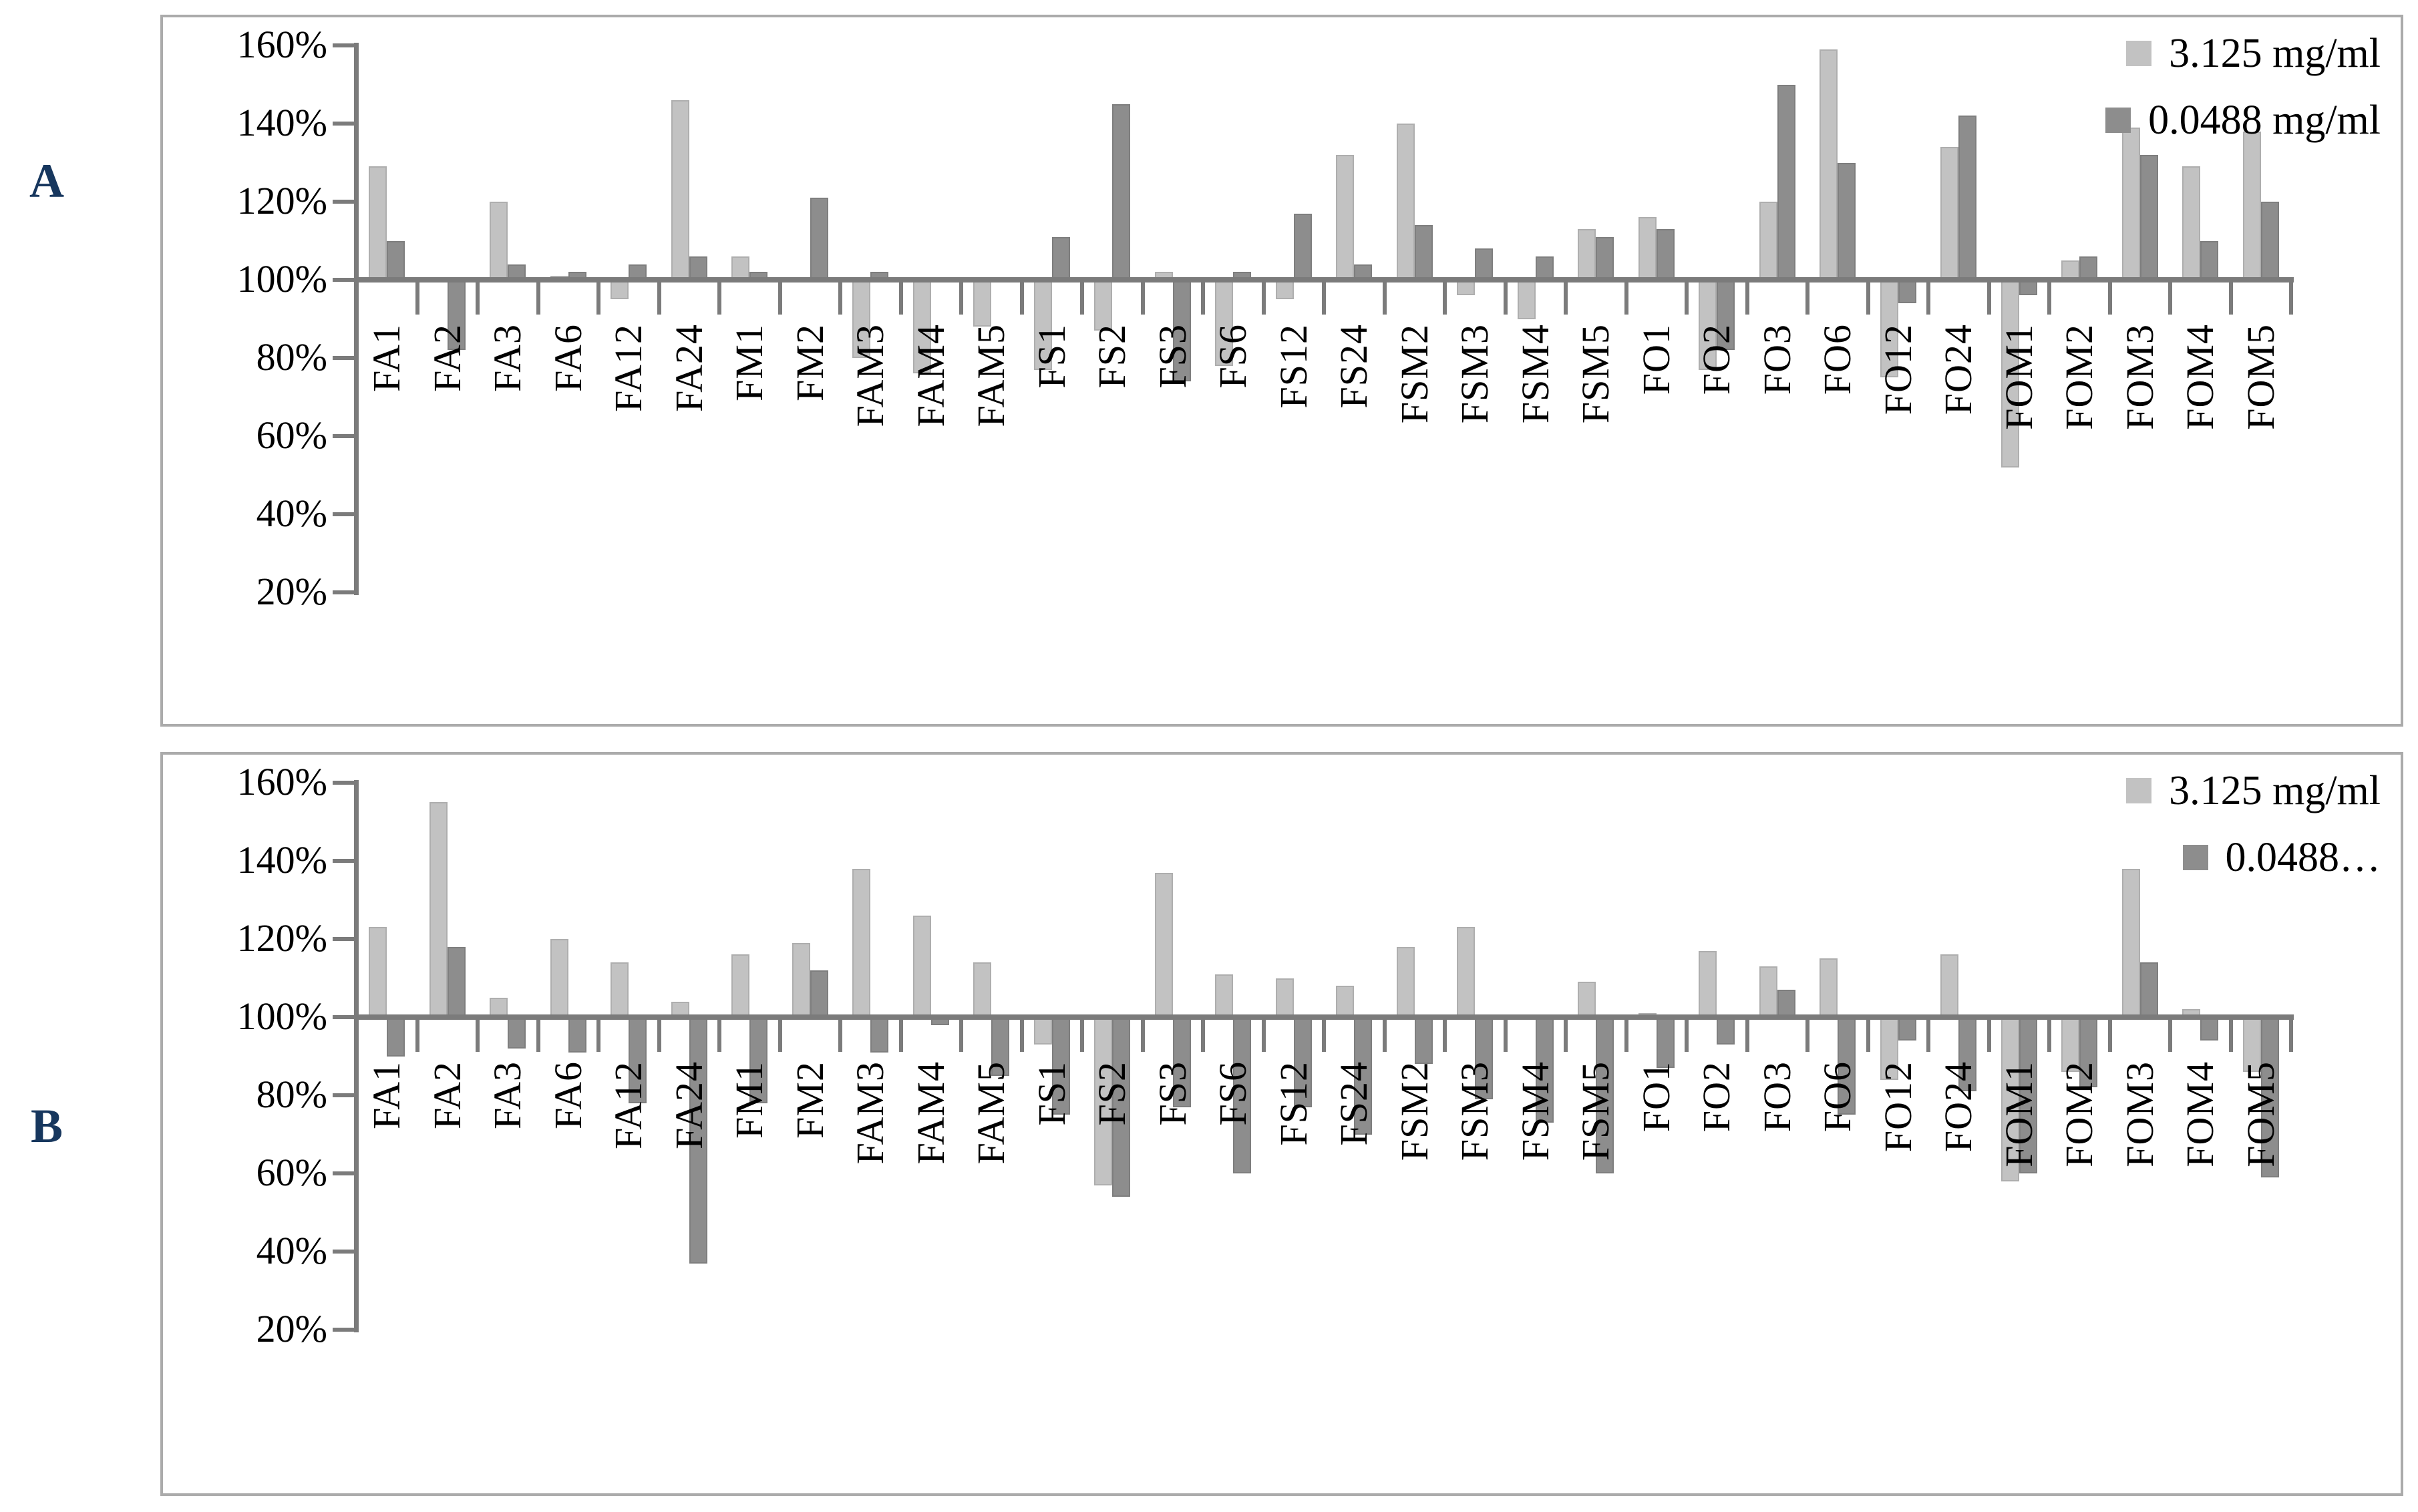 The image size is (2418, 1512). What do you see at coordinates (1526, 299) in the screenshot?
I see `bar-FSM4-light` at bounding box center [1526, 299].